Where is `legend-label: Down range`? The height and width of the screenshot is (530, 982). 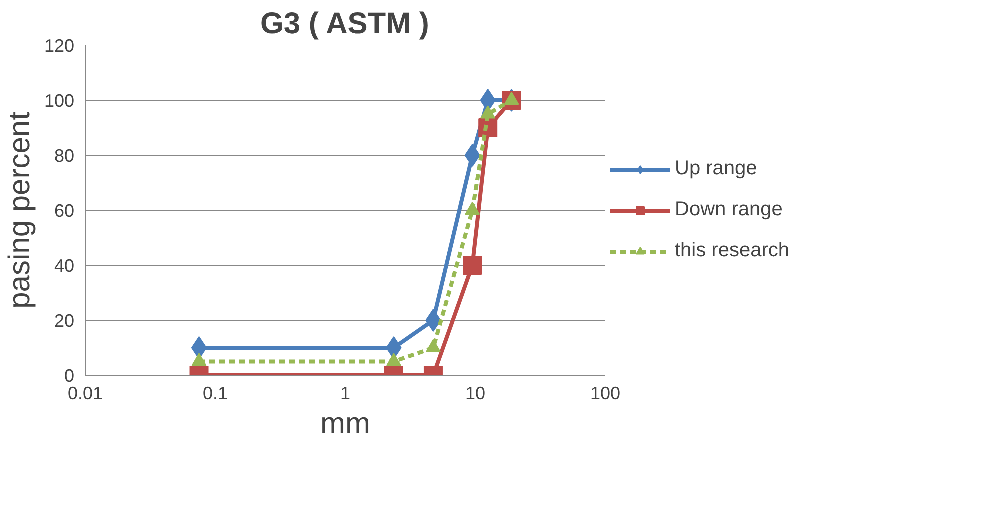
legend-label: Down range is located at coordinates (729, 210).